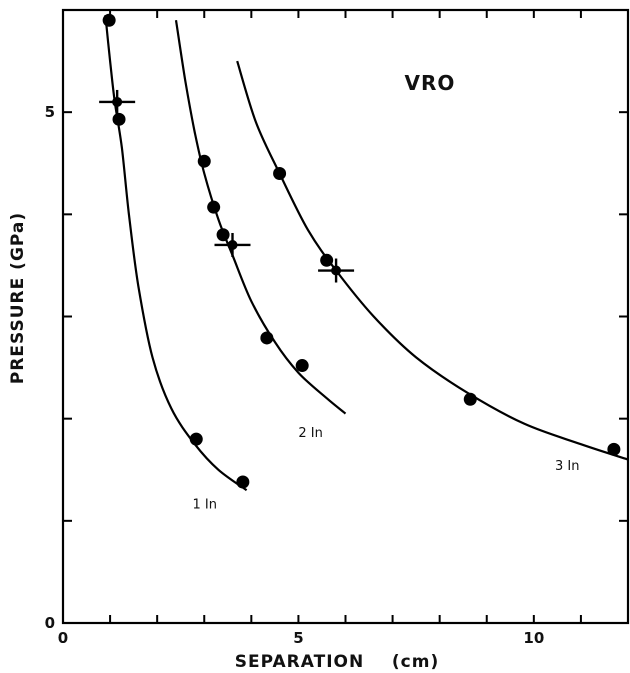  I want to click on curve-label-series-3: 3 In, so click(567, 466).